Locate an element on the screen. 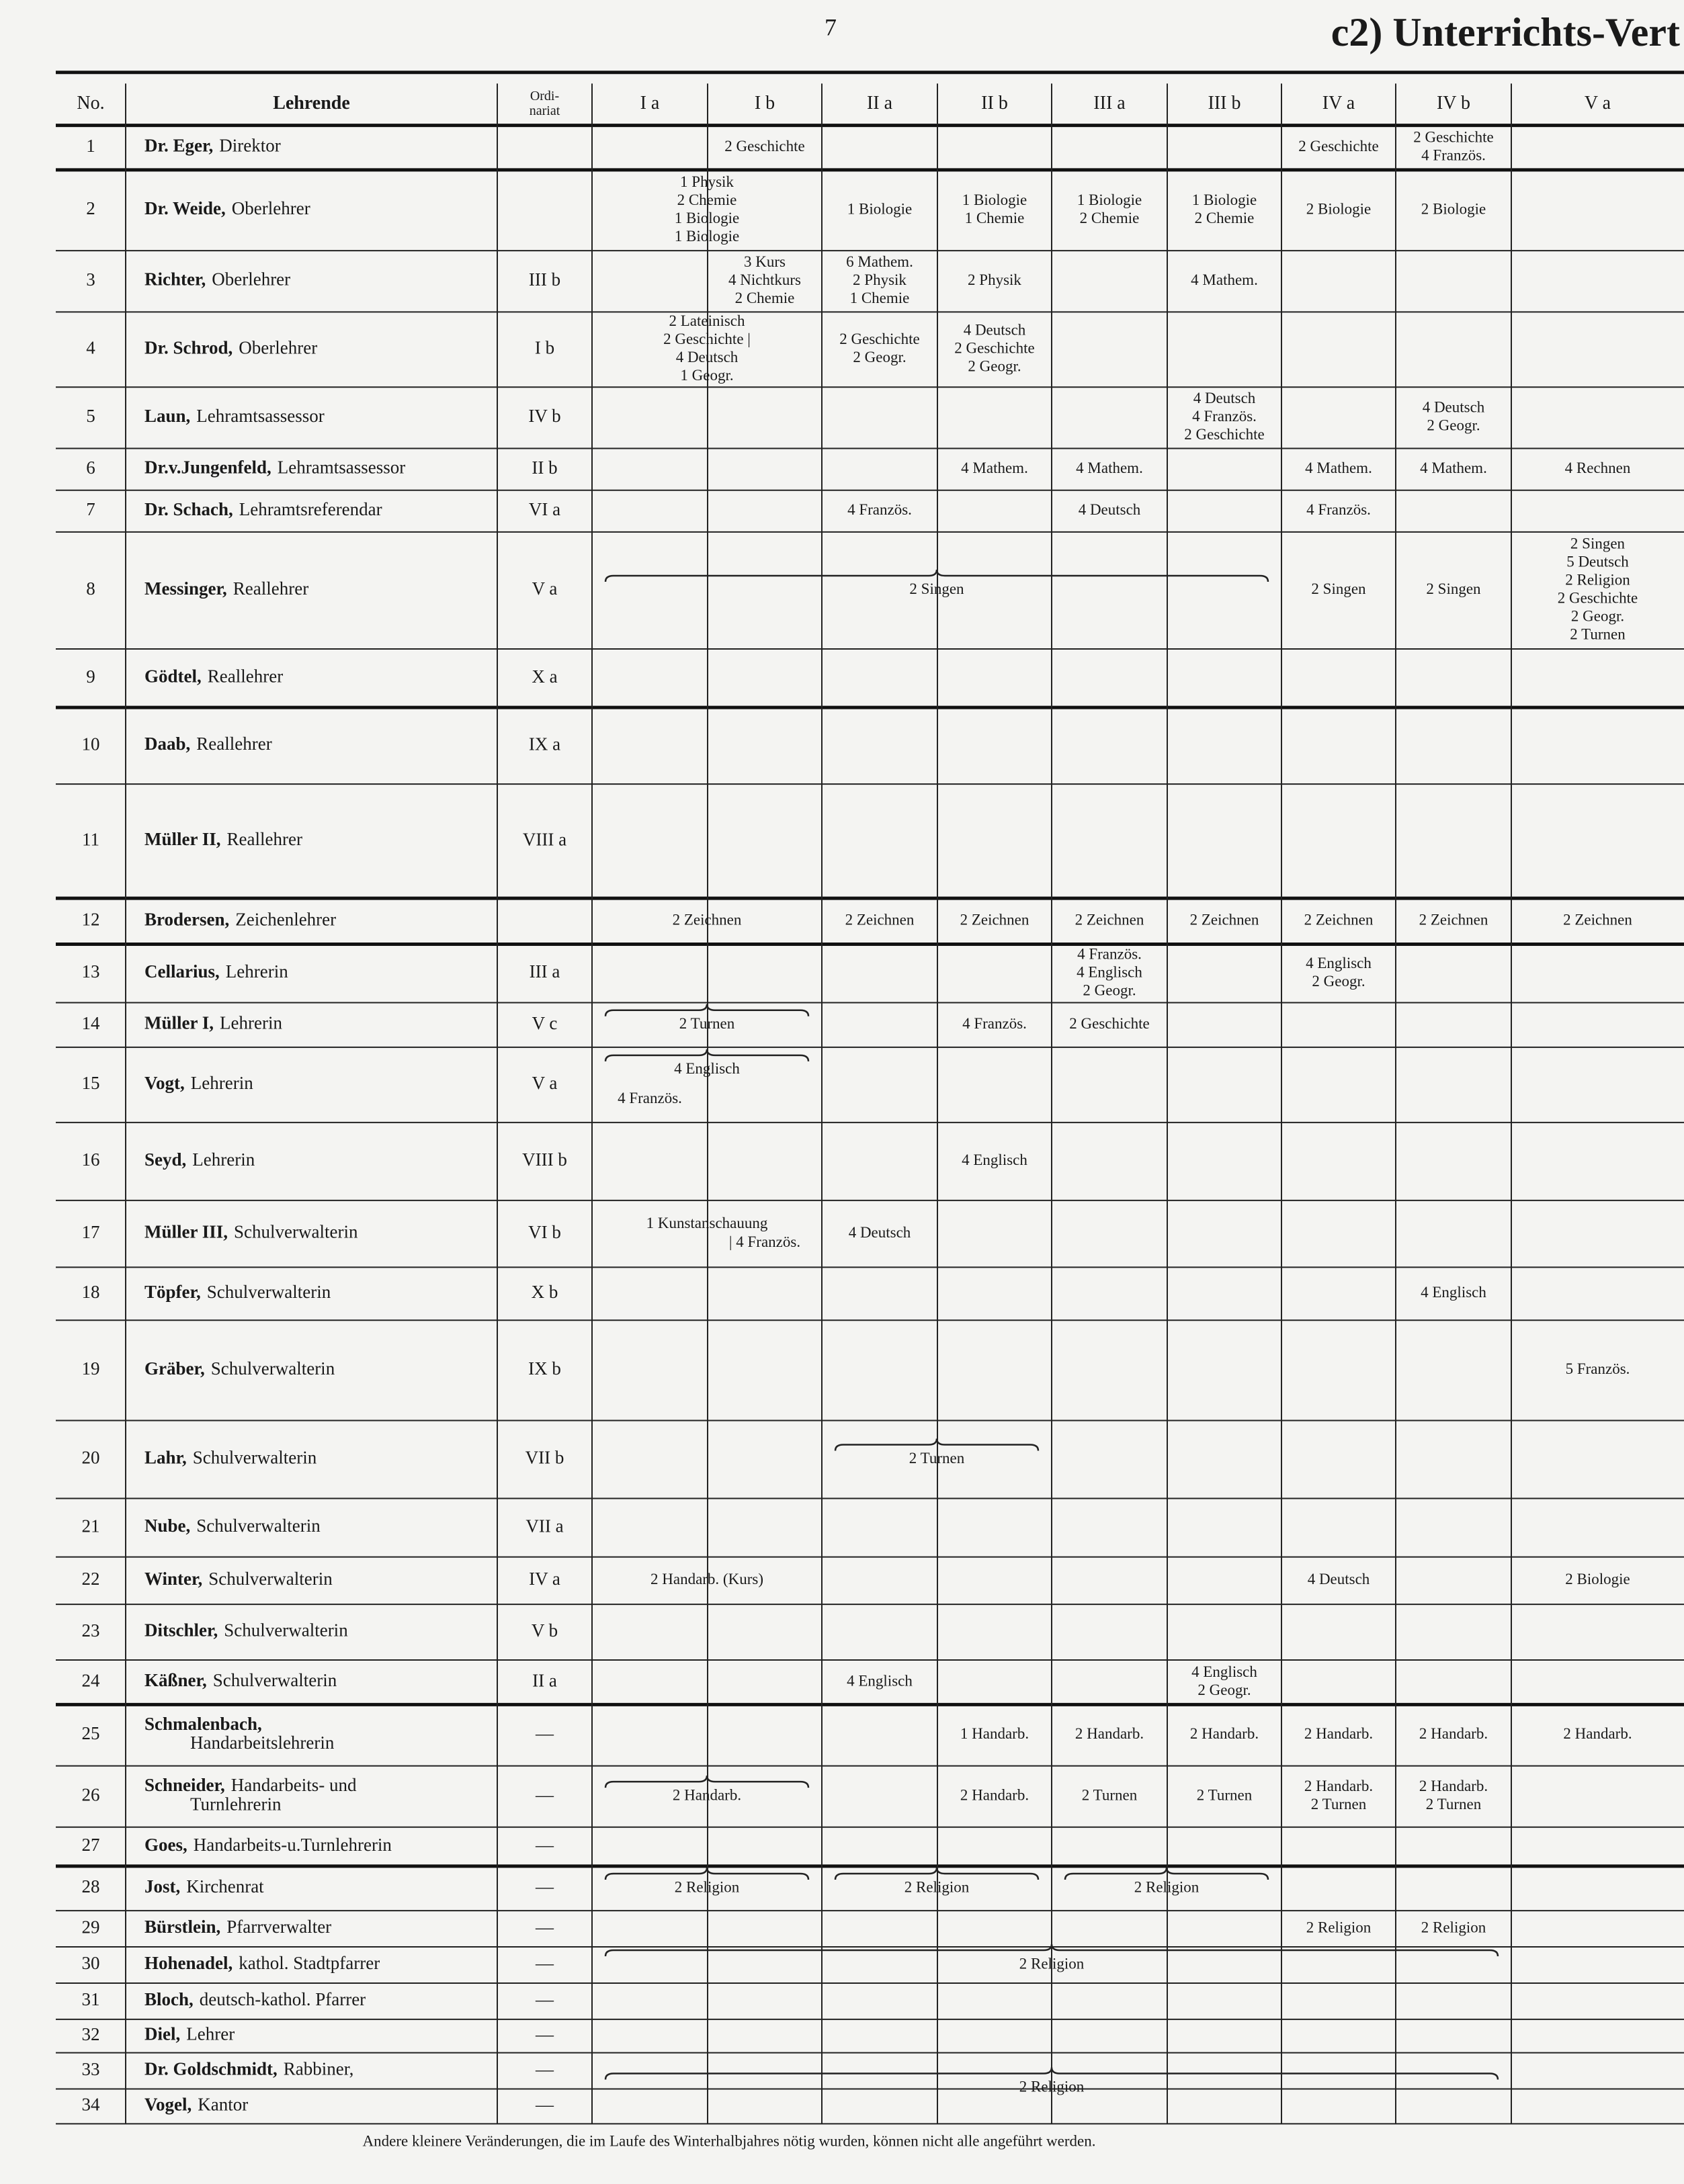  teacher-role: Reallehrer is located at coordinates (233, 744).